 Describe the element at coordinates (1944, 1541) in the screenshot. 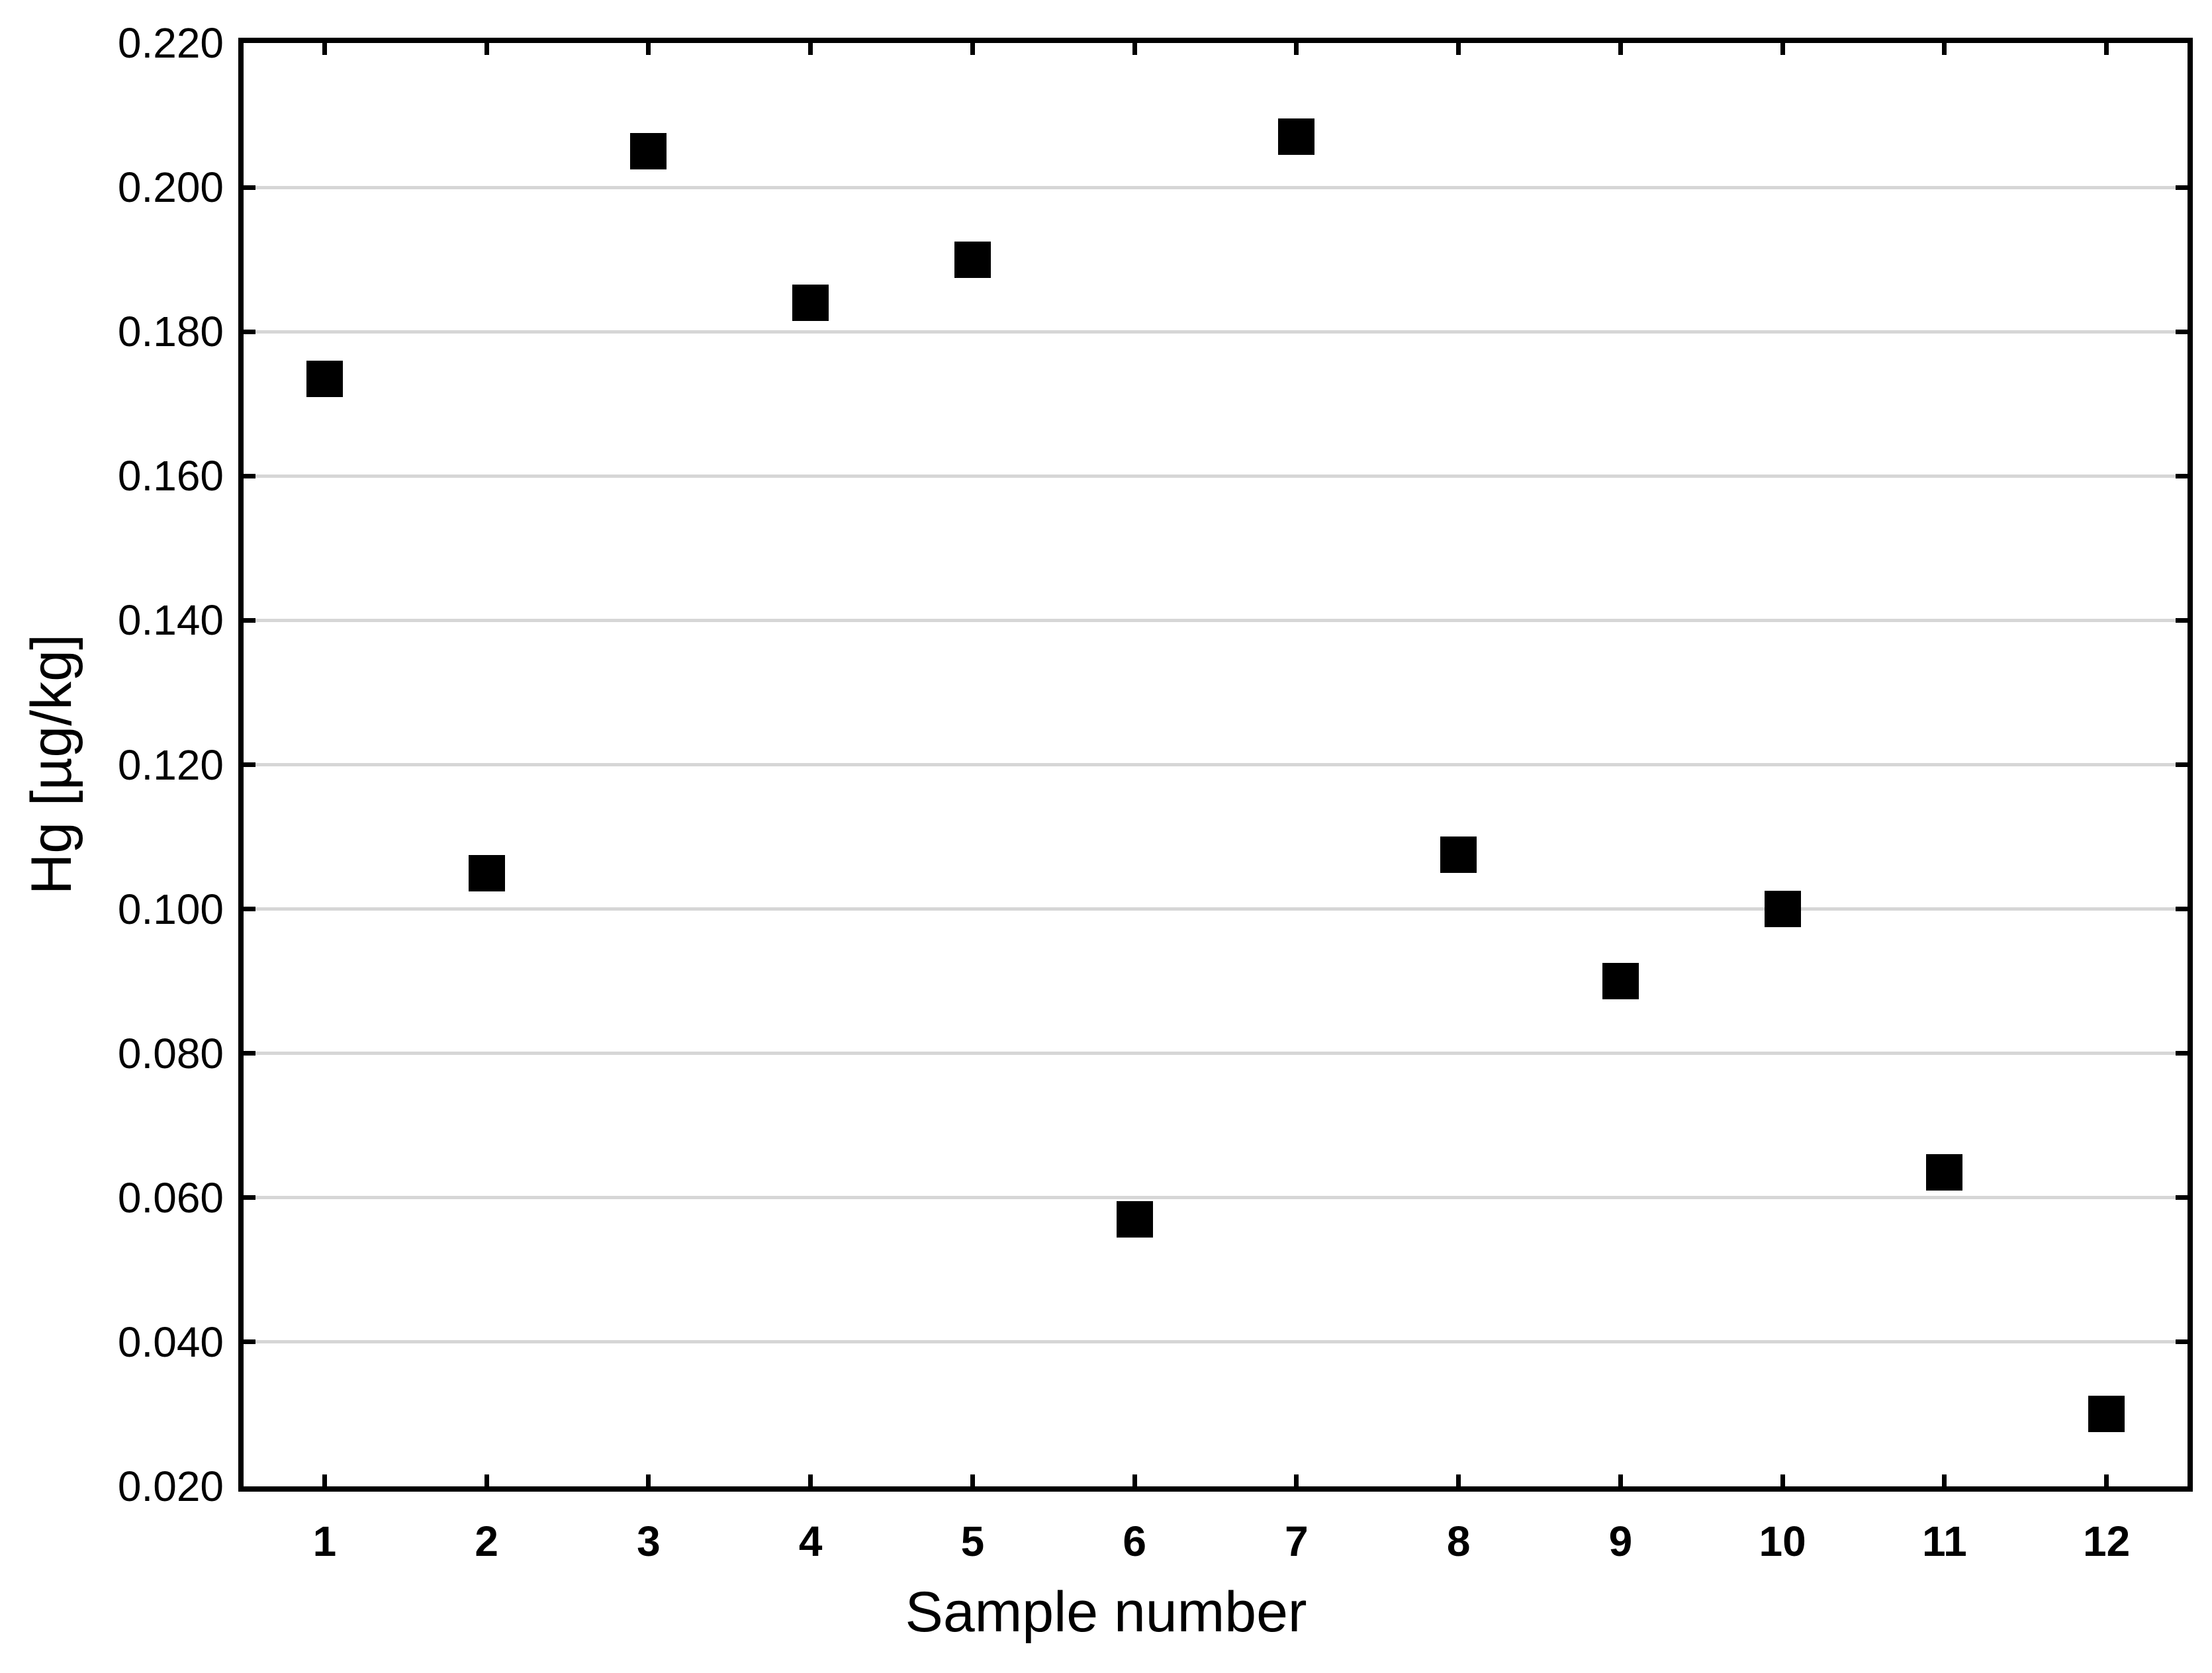

I see `x-tick-label: 11` at that location.